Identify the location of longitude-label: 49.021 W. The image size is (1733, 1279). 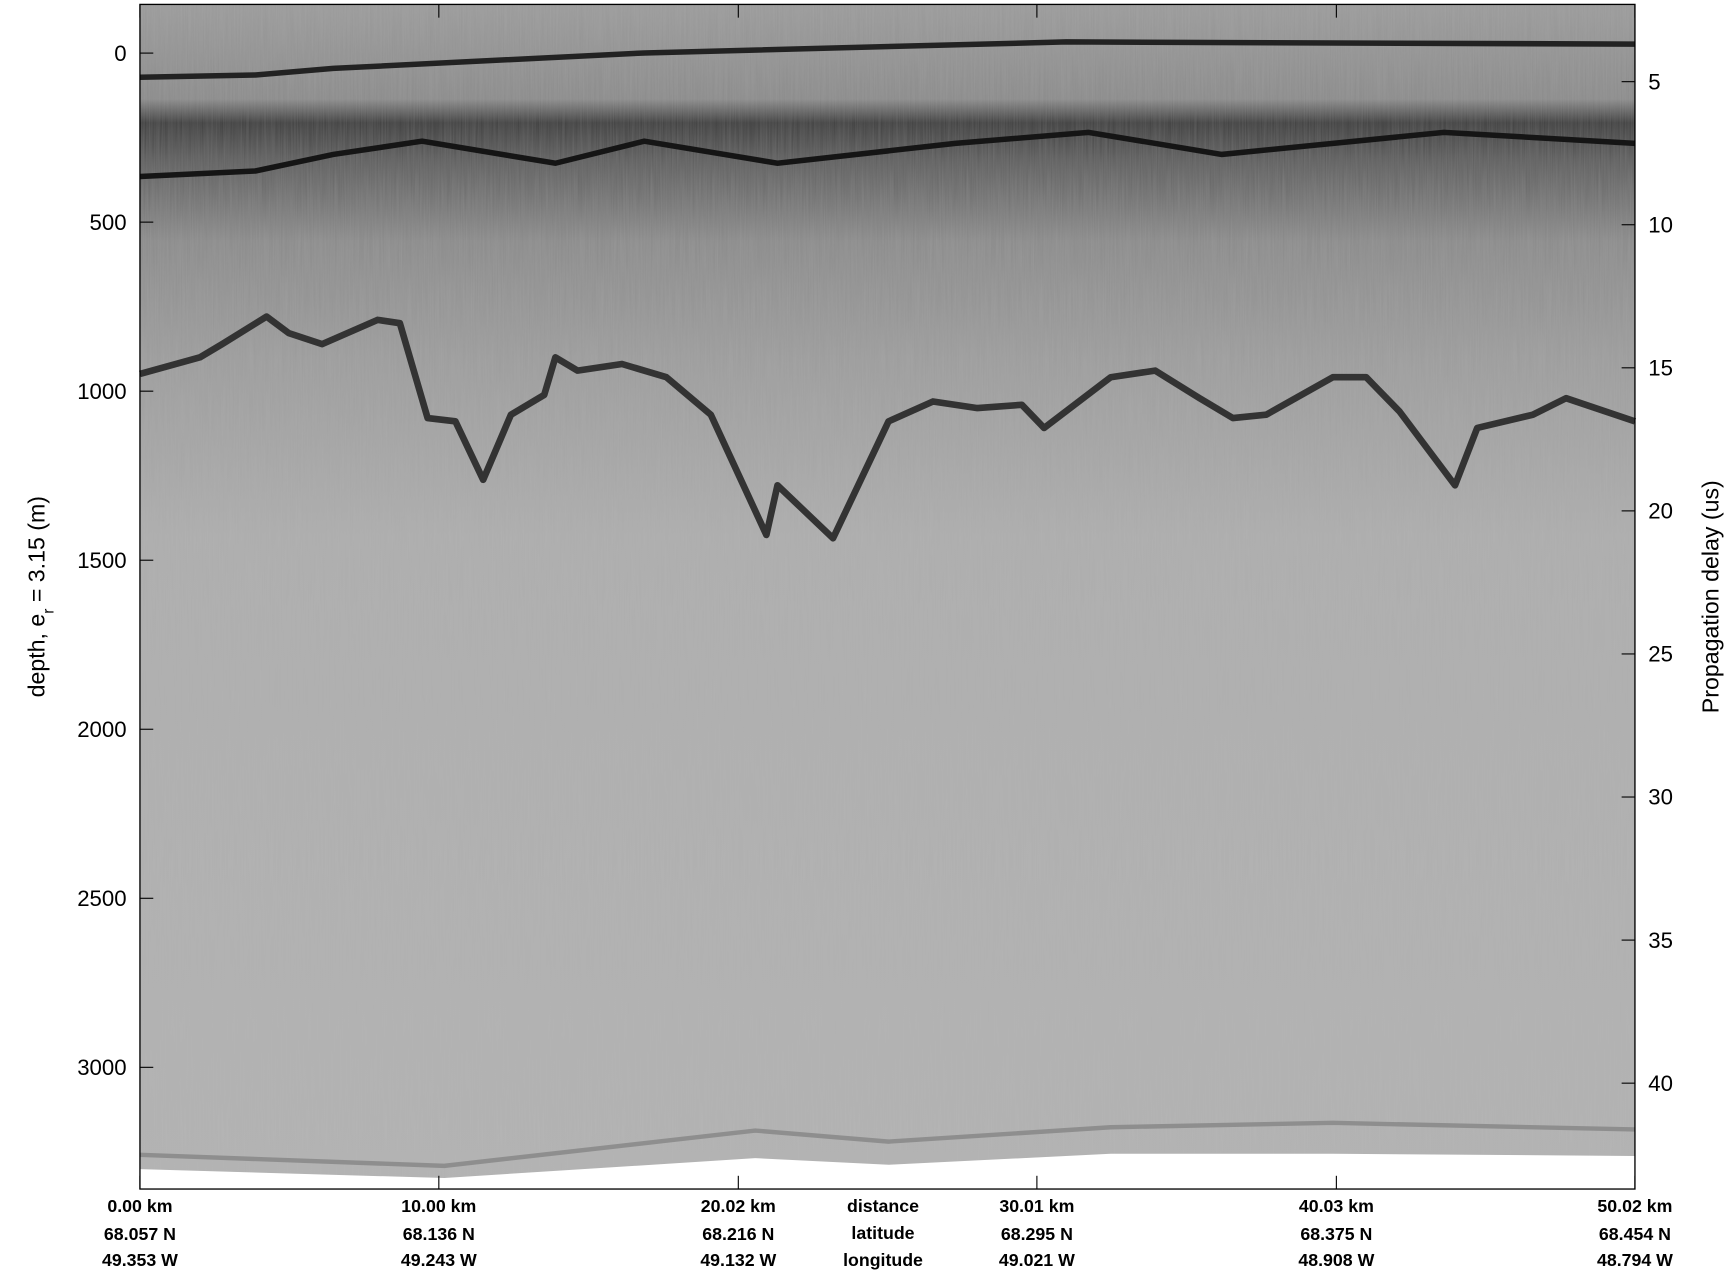
(1037, 1260).